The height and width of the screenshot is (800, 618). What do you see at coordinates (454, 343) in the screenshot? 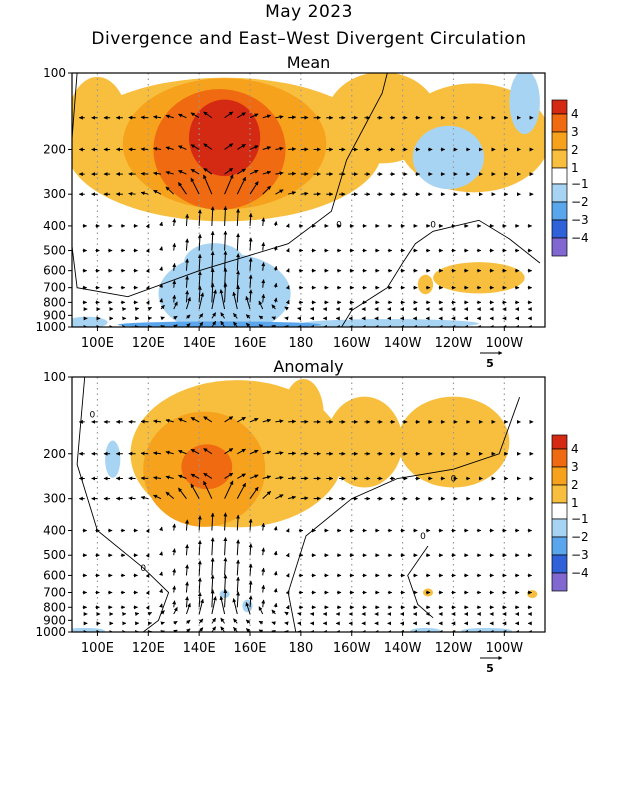
I see `x-tick-label: 120W` at bounding box center [454, 343].